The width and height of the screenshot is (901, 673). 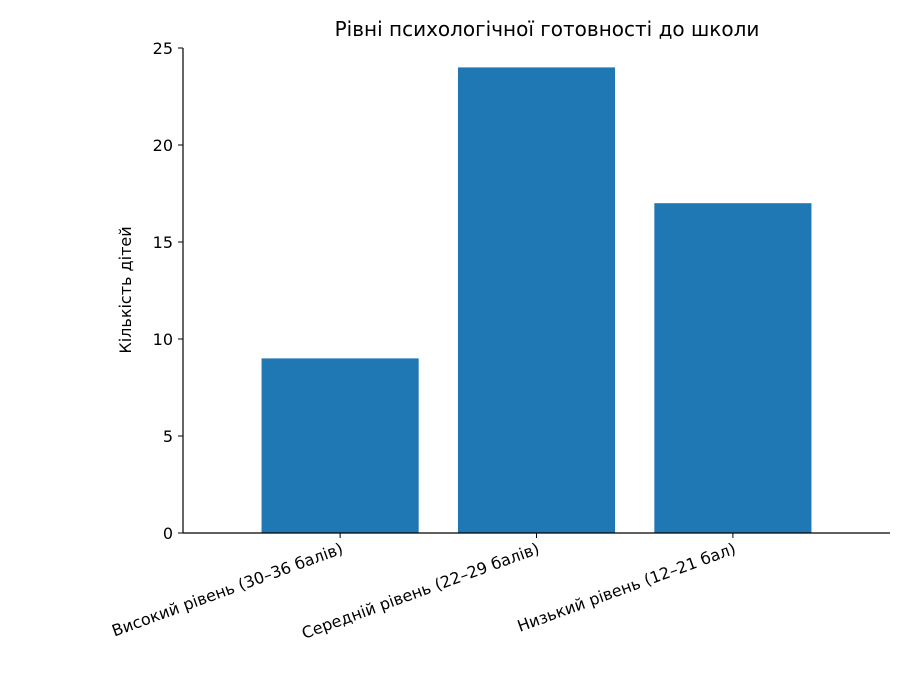 What do you see at coordinates (163, 48) in the screenshot?
I see `y-tick-label-5: 25` at bounding box center [163, 48].